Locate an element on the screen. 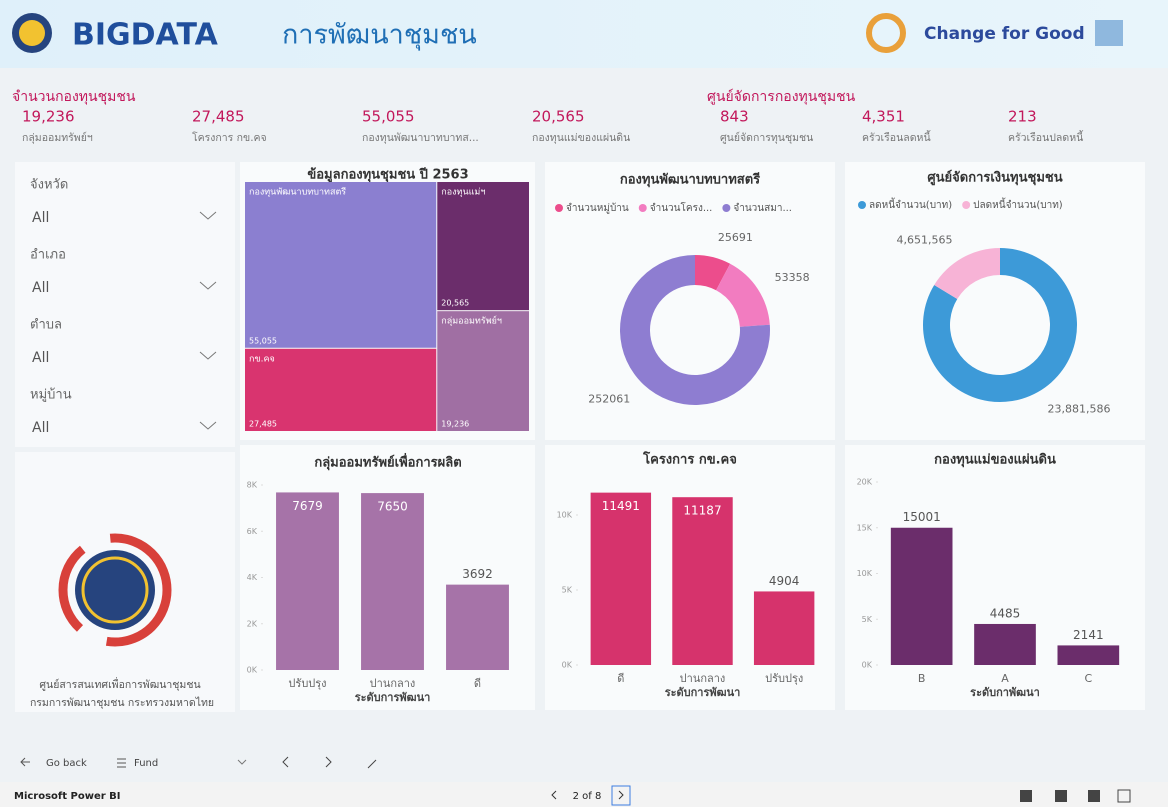  chart-title: โครงการ กข.คจ is located at coordinates (689, 459).